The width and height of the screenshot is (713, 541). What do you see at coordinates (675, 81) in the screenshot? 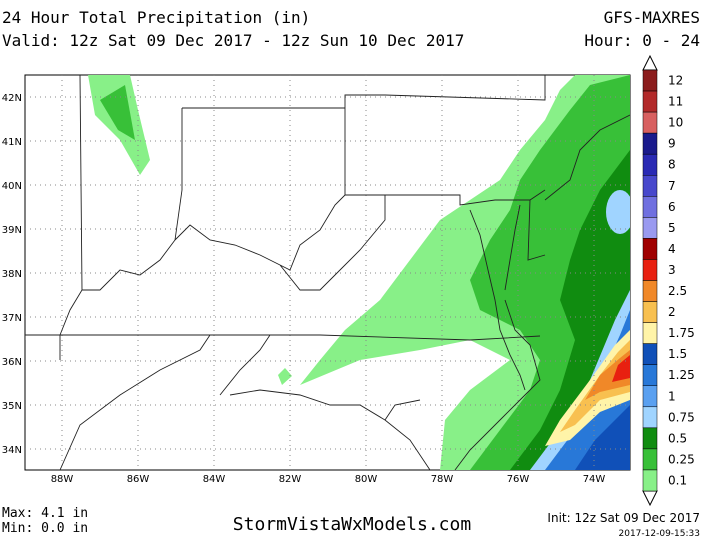
I see `colorbar-label: 12` at bounding box center [675, 81].